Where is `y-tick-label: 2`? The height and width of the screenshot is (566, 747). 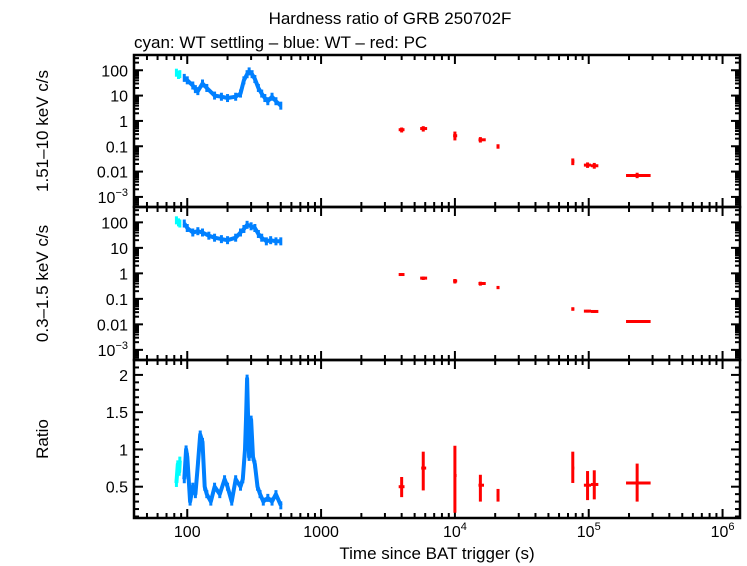 y-tick-label: 2 is located at coordinates (123, 376).